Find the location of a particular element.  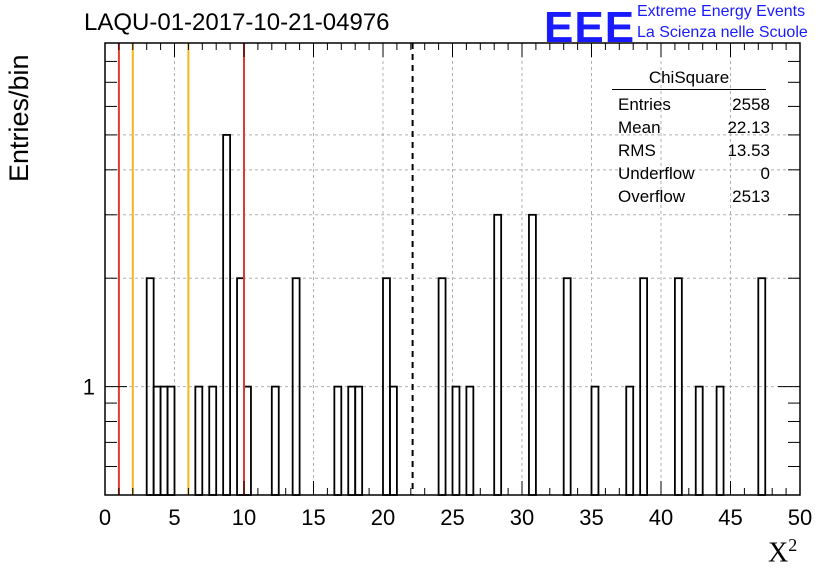

x-tick-label: 45 is located at coordinates (730, 517).